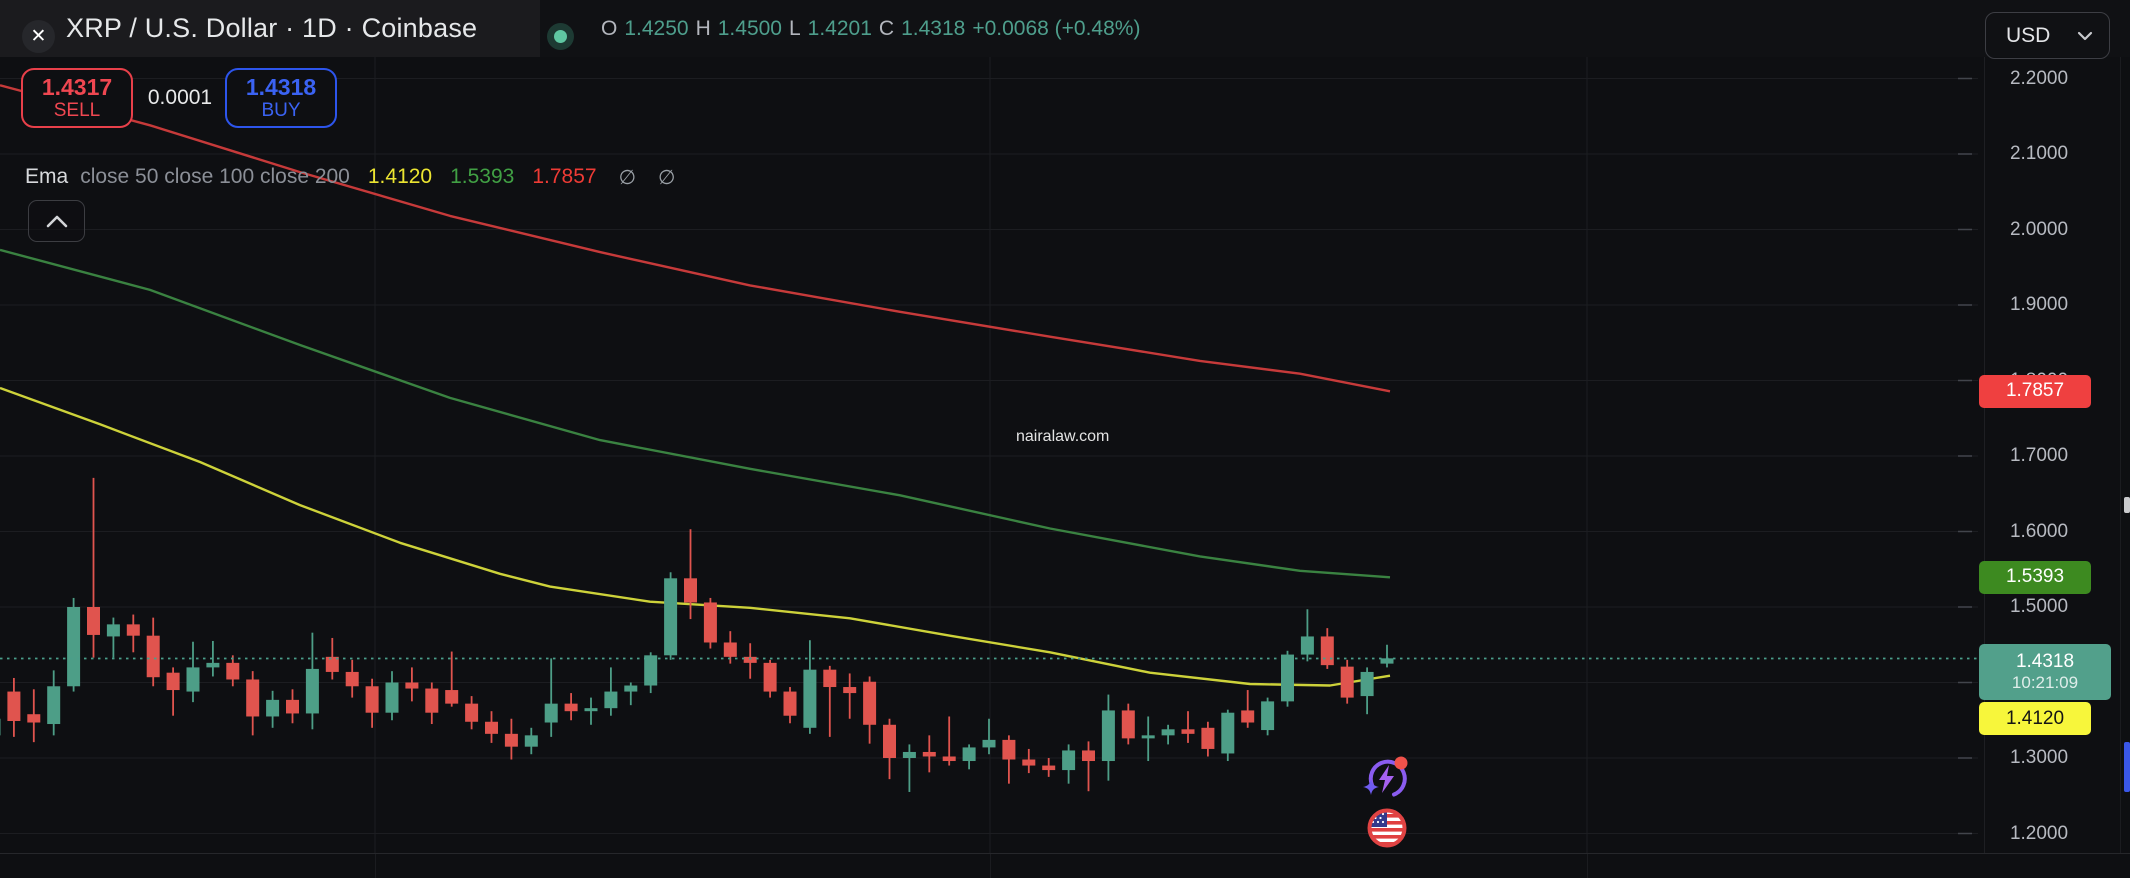 The image size is (2130, 878). I want to click on sell-button: 1.4317 SELL, so click(77, 98).